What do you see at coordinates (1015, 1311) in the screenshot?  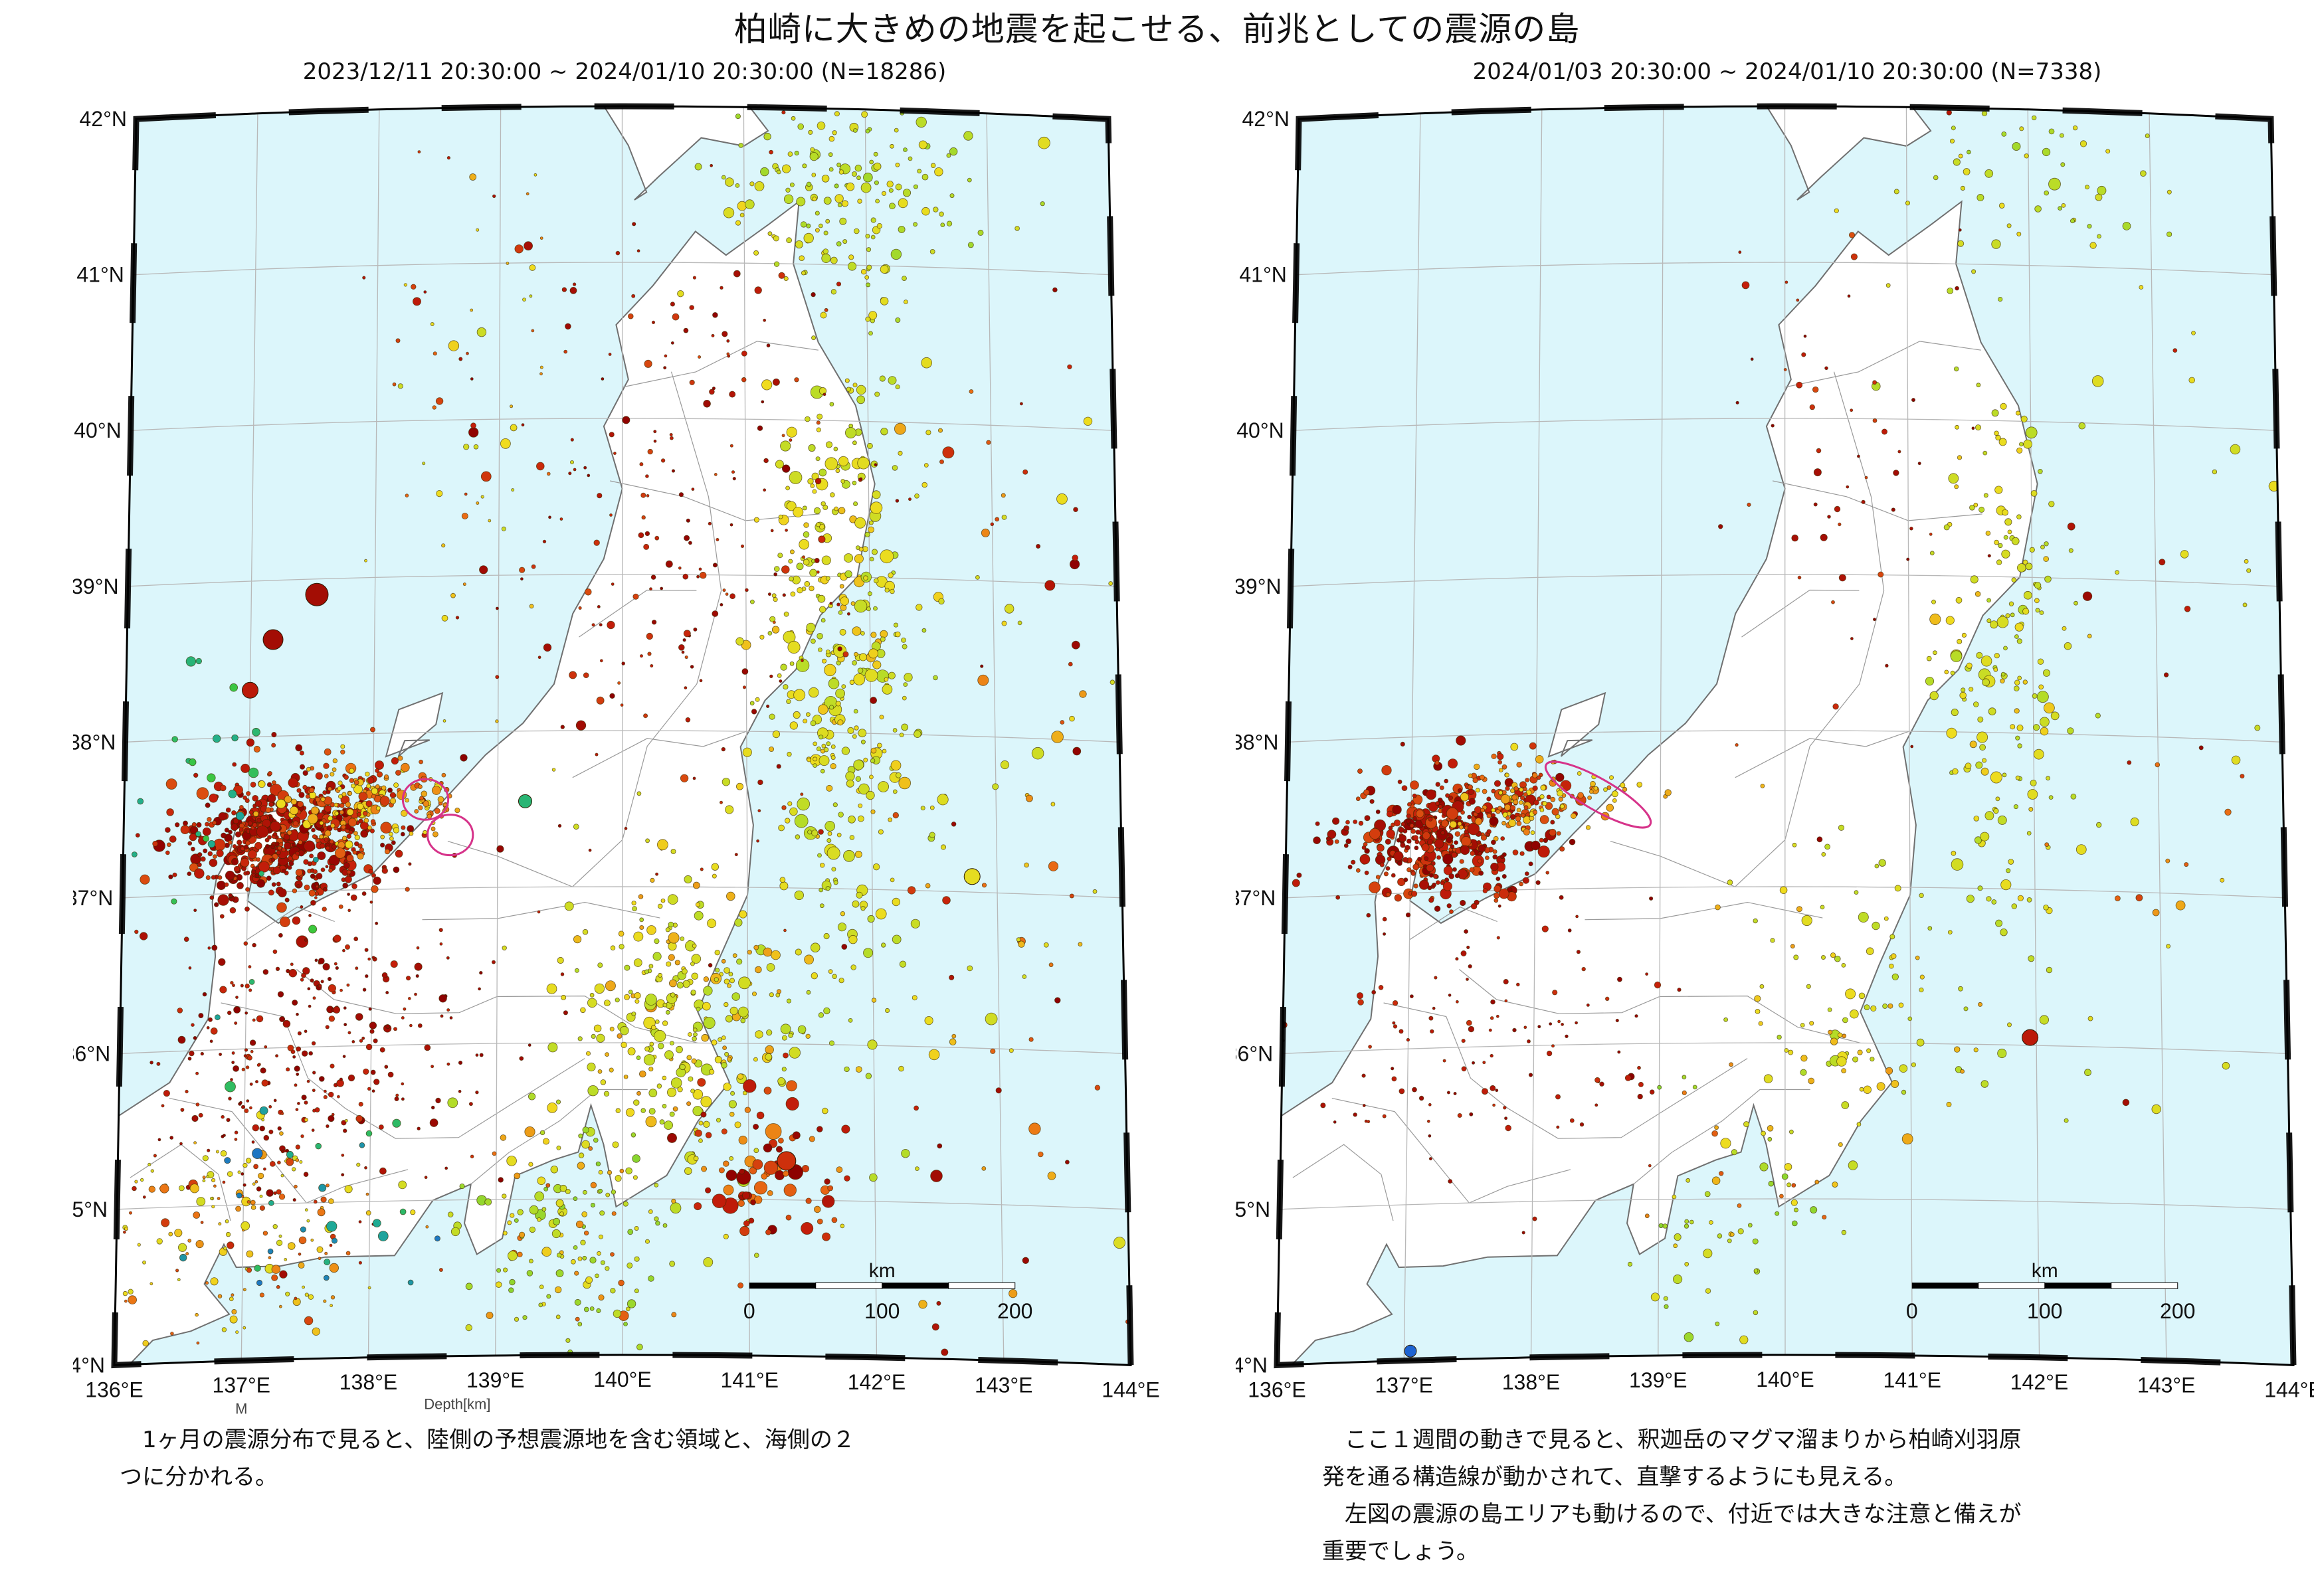 I see `scale-tick-label: 200` at bounding box center [1015, 1311].